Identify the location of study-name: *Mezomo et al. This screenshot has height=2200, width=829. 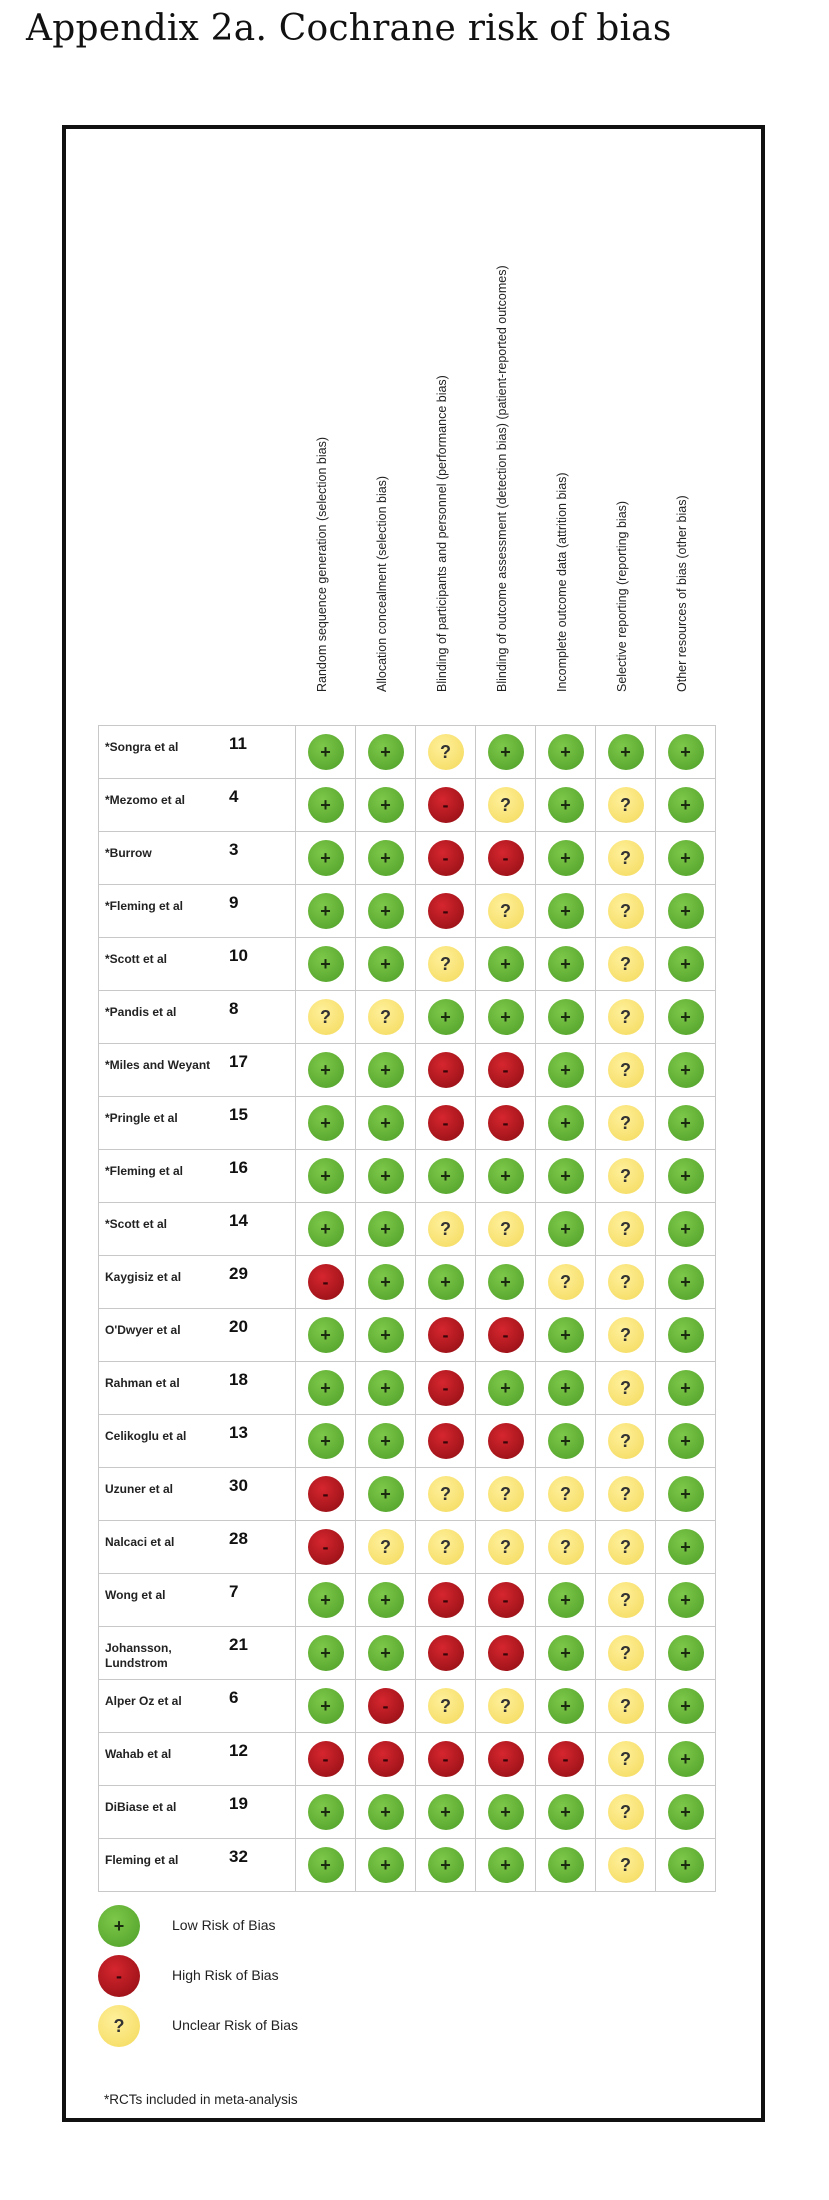
(145, 800).